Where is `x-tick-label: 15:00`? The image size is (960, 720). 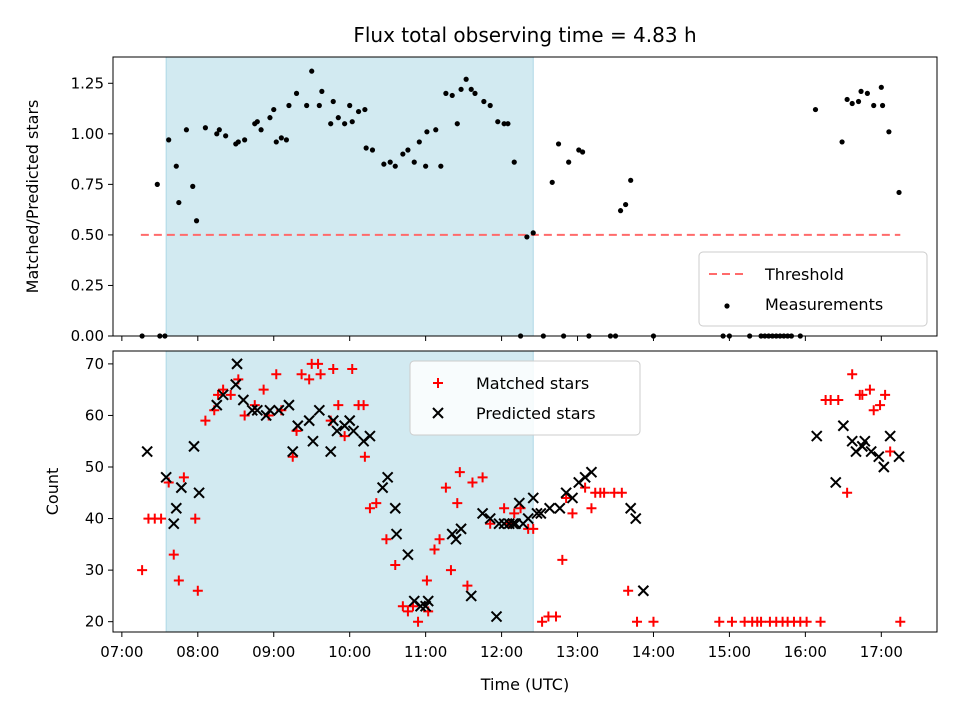 x-tick-label: 15:00 is located at coordinates (729, 652).